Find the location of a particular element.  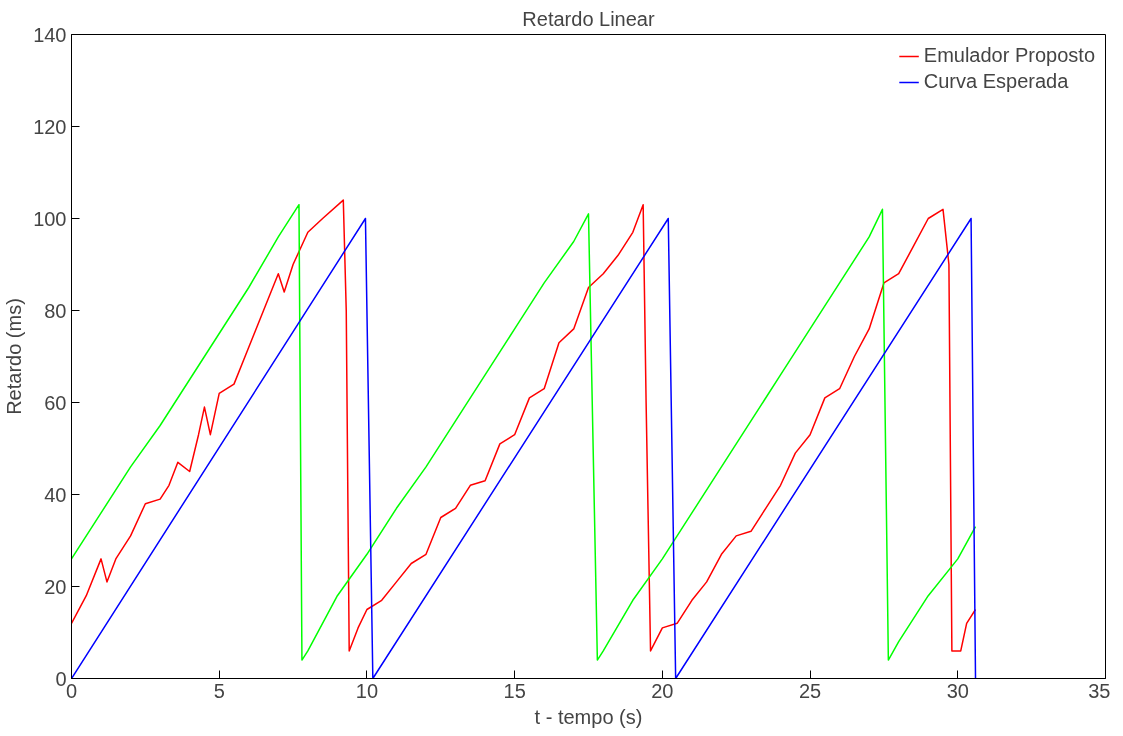

x-tick-label: 30 is located at coordinates (957, 690).